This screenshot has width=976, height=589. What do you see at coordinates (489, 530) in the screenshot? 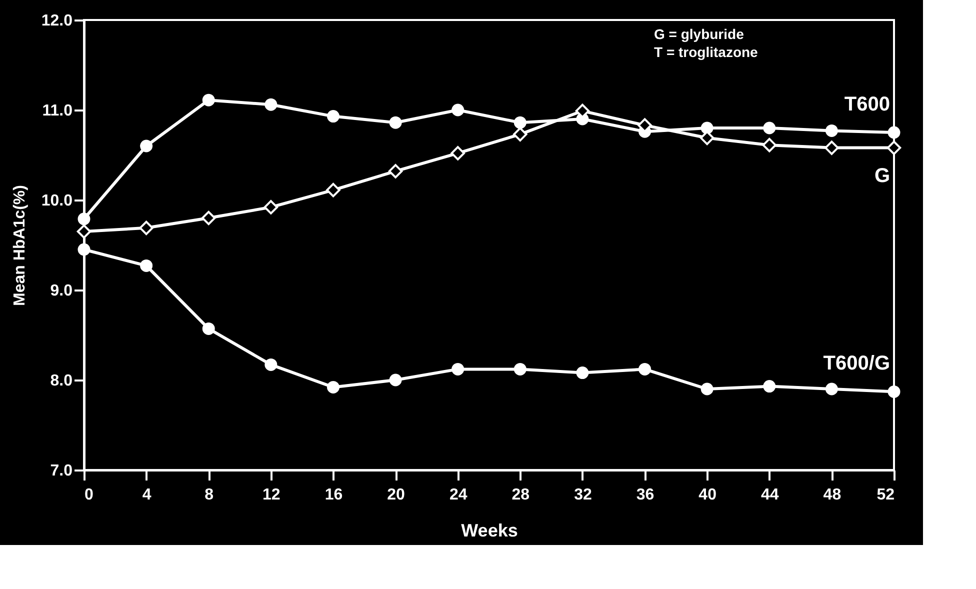
I see `x-axis-title: Weeks` at bounding box center [489, 530].